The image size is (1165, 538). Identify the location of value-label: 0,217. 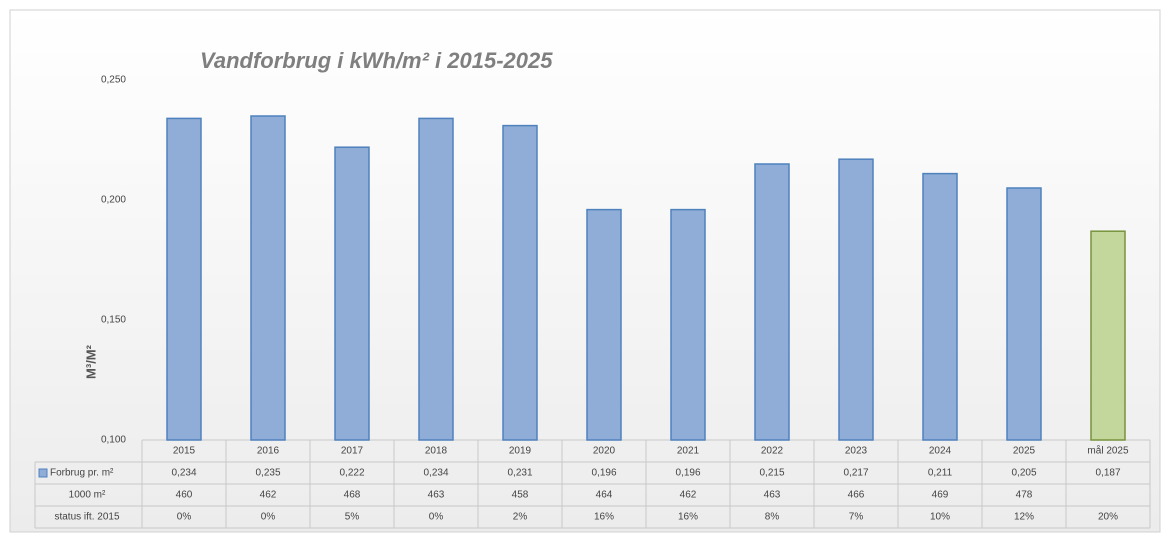
(855, 473).